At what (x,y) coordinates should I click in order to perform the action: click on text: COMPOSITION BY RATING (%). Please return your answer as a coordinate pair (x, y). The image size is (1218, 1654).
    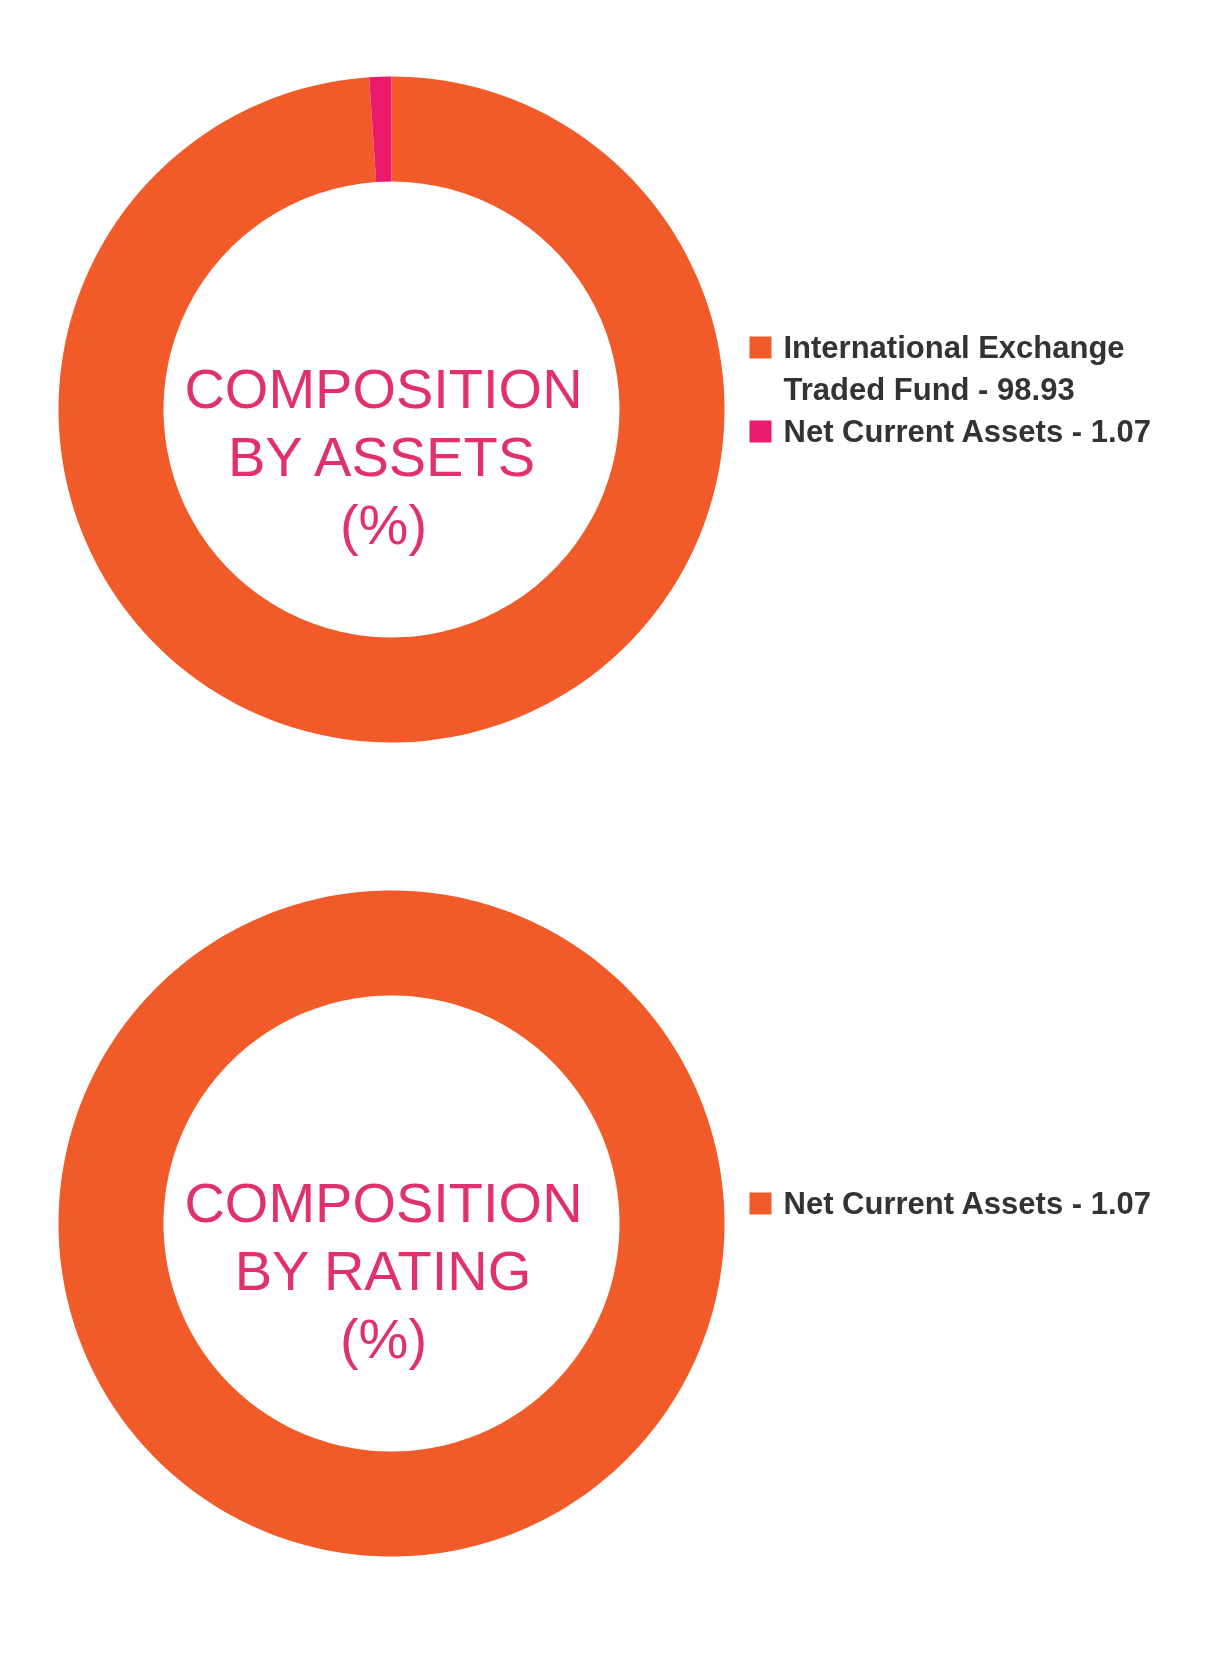
    Looking at the image, I should click on (383, 1270).